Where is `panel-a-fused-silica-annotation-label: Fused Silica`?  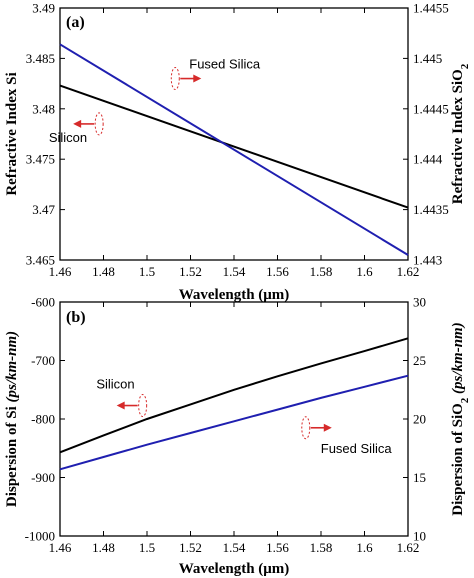
panel-a-fused-silica-annotation-label: Fused Silica is located at coordinates (225, 64).